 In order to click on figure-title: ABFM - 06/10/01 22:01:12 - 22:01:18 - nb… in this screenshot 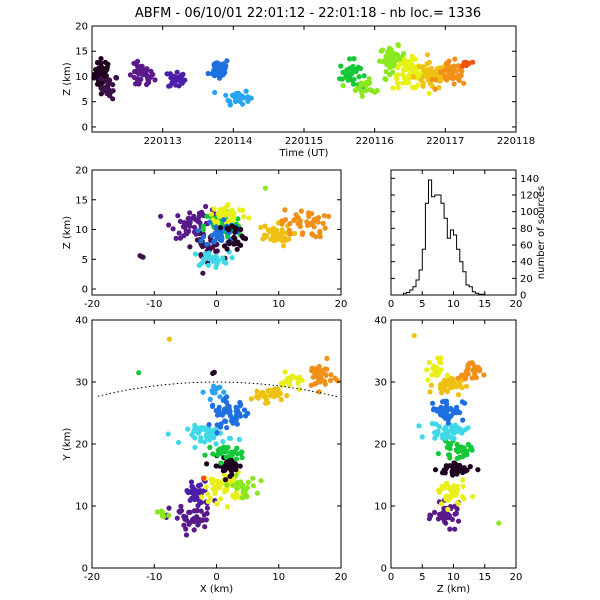, I will do `click(308, 13)`.